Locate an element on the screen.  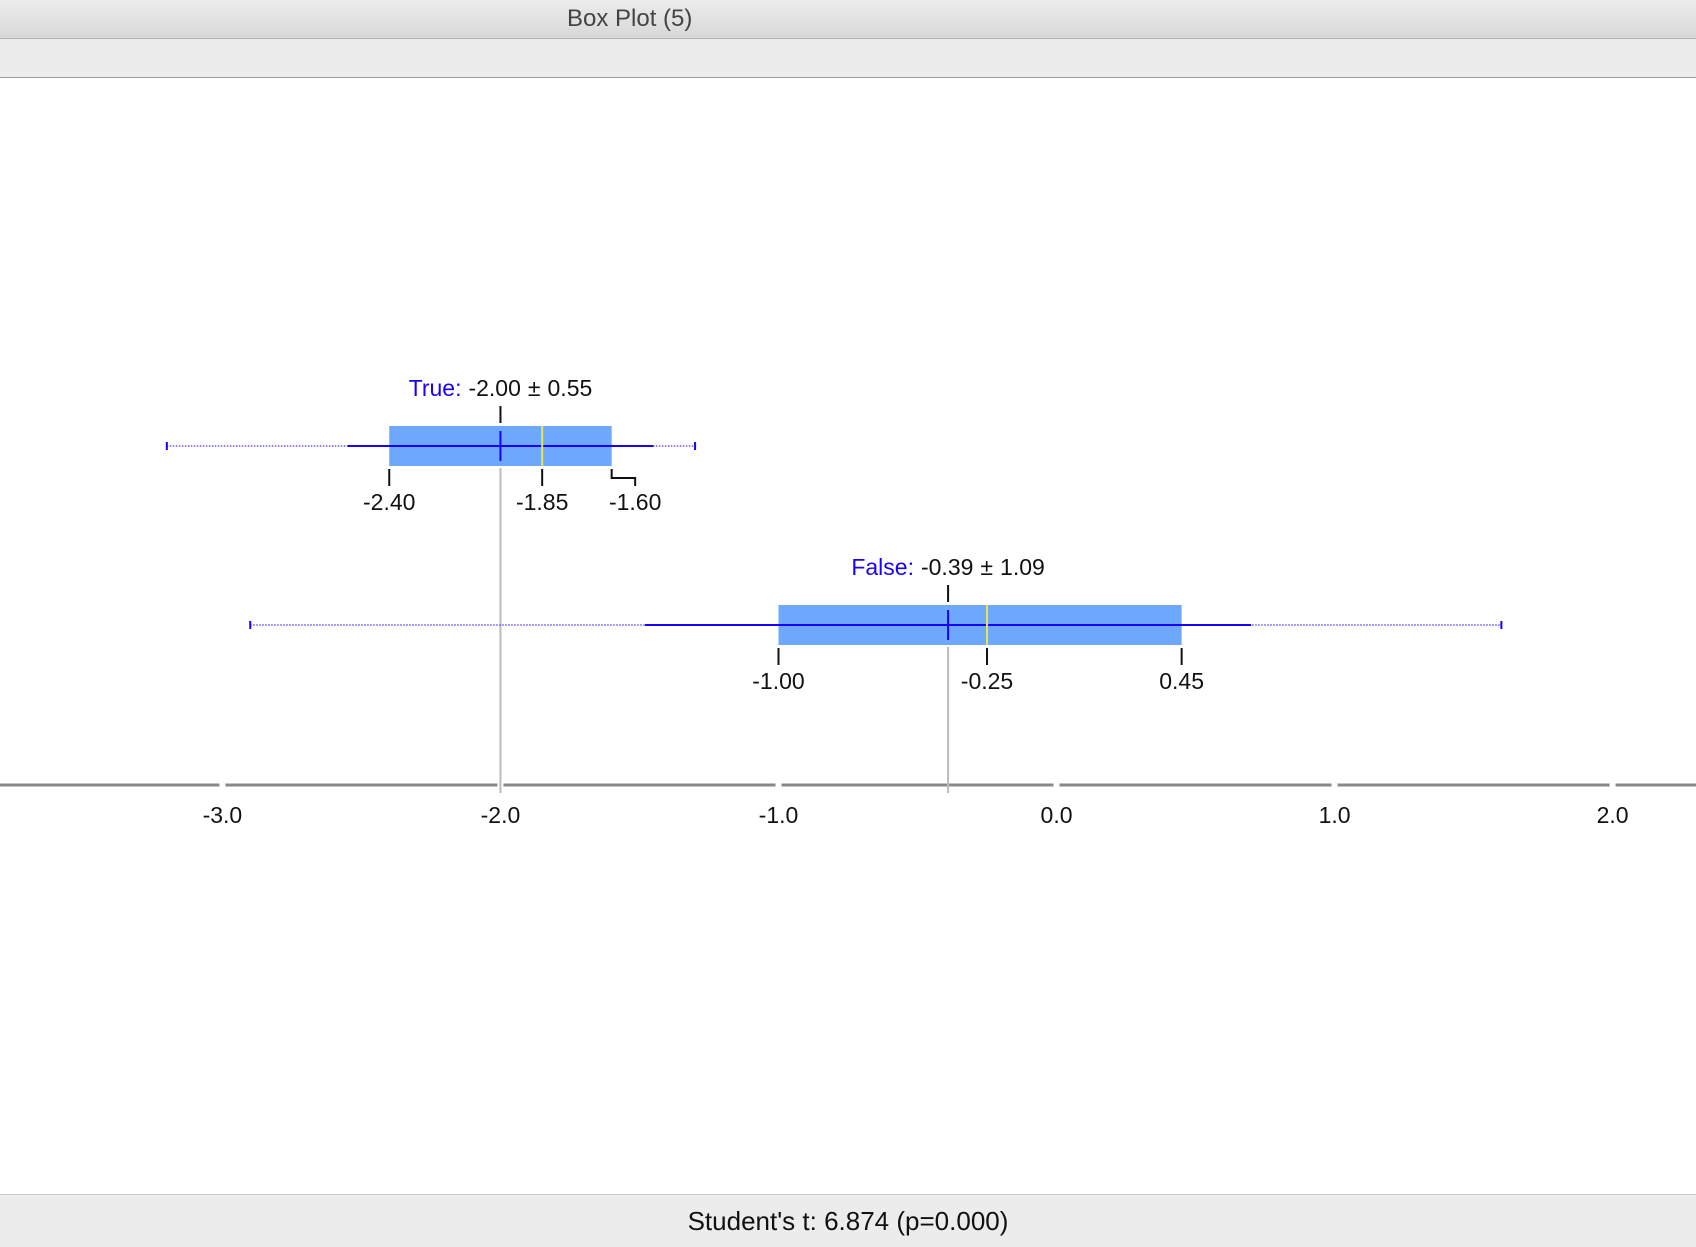
quartile-label: -1.60 is located at coordinates (635, 502).